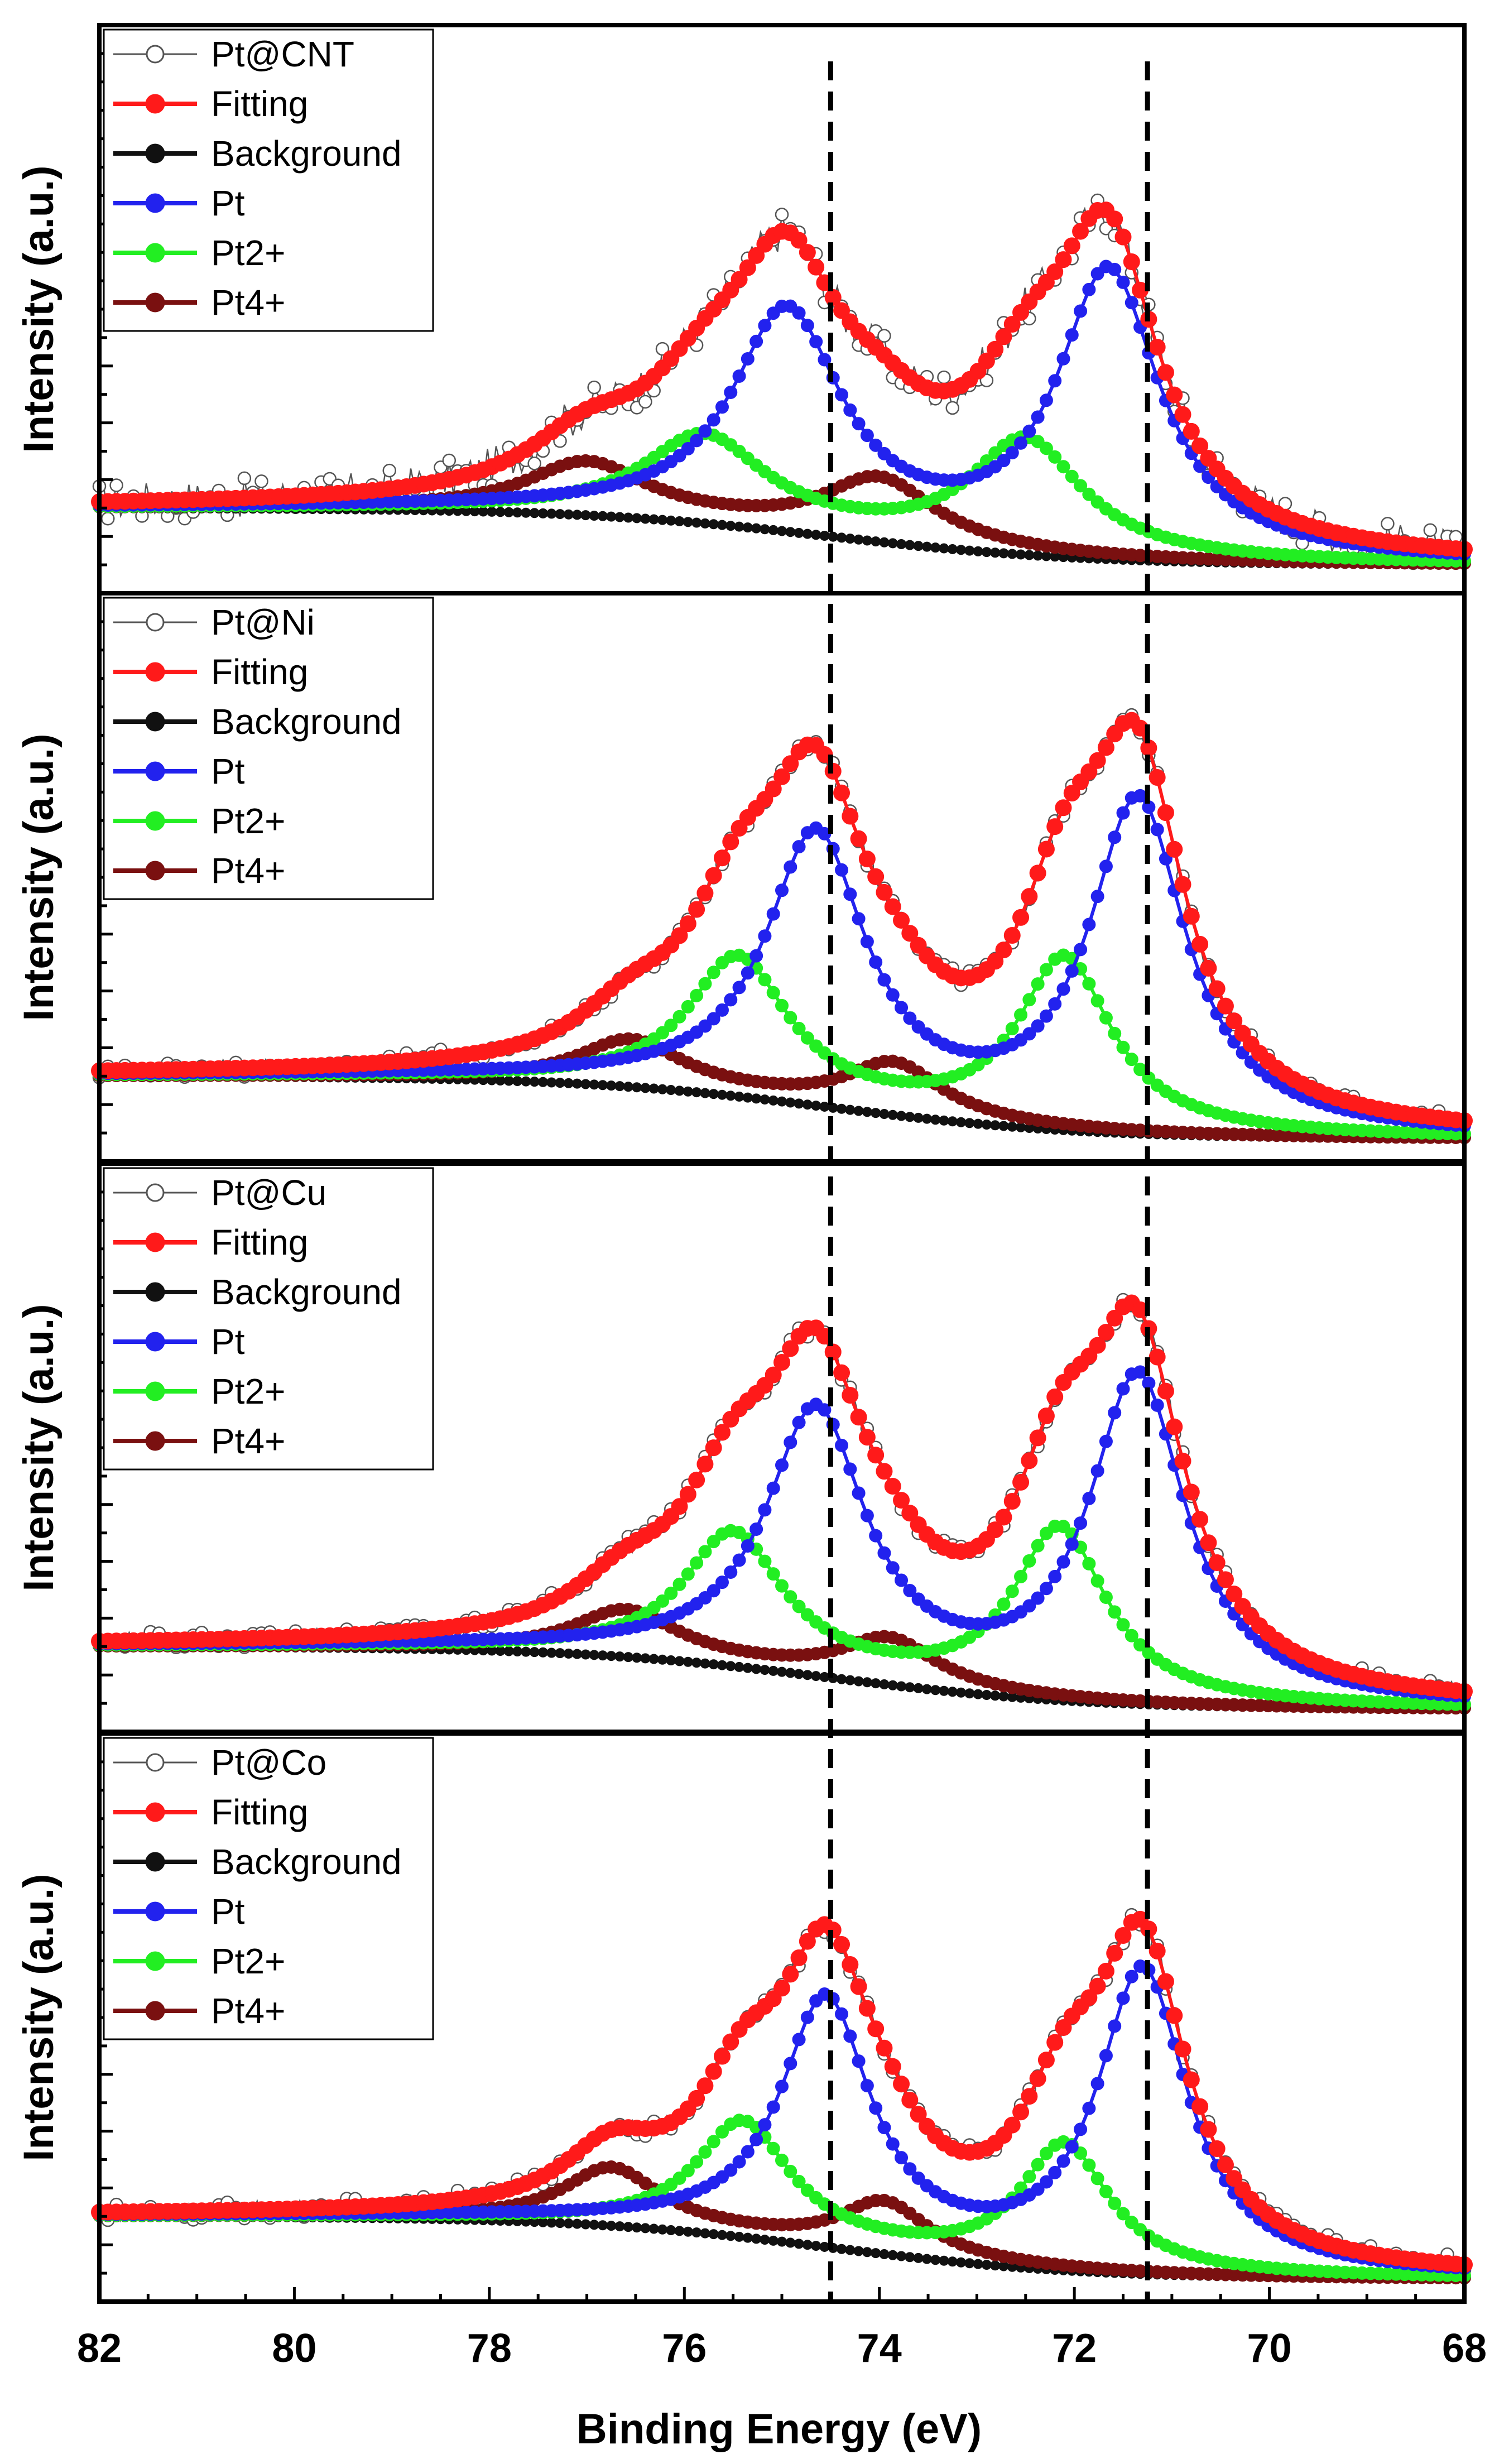 The width and height of the screenshot is (1504, 2464). Describe the element at coordinates (306, 1862) in the screenshot. I see `legend-label: Background` at that location.